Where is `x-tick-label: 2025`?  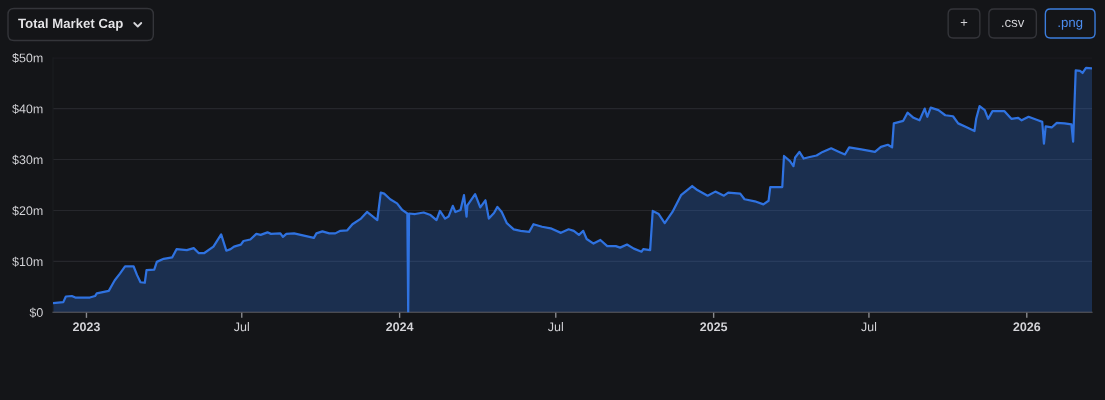 x-tick-label: 2025 is located at coordinates (714, 327).